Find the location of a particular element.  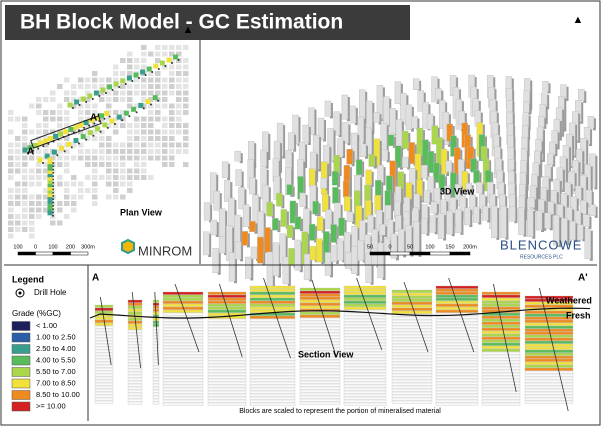

legend-label: >= 10.00 is located at coordinates (51, 405).